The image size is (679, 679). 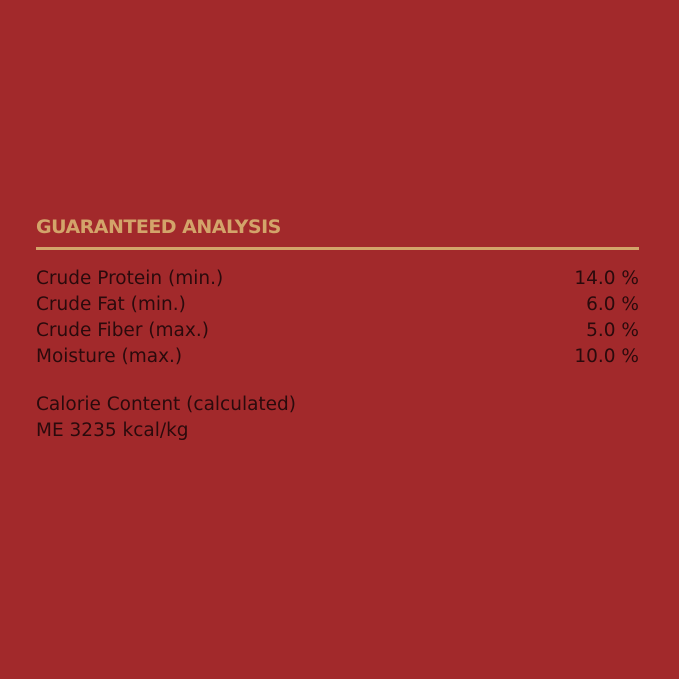 What do you see at coordinates (166, 404) in the screenshot?
I see `calorie-heading: Calorie Content (calculated)` at bounding box center [166, 404].